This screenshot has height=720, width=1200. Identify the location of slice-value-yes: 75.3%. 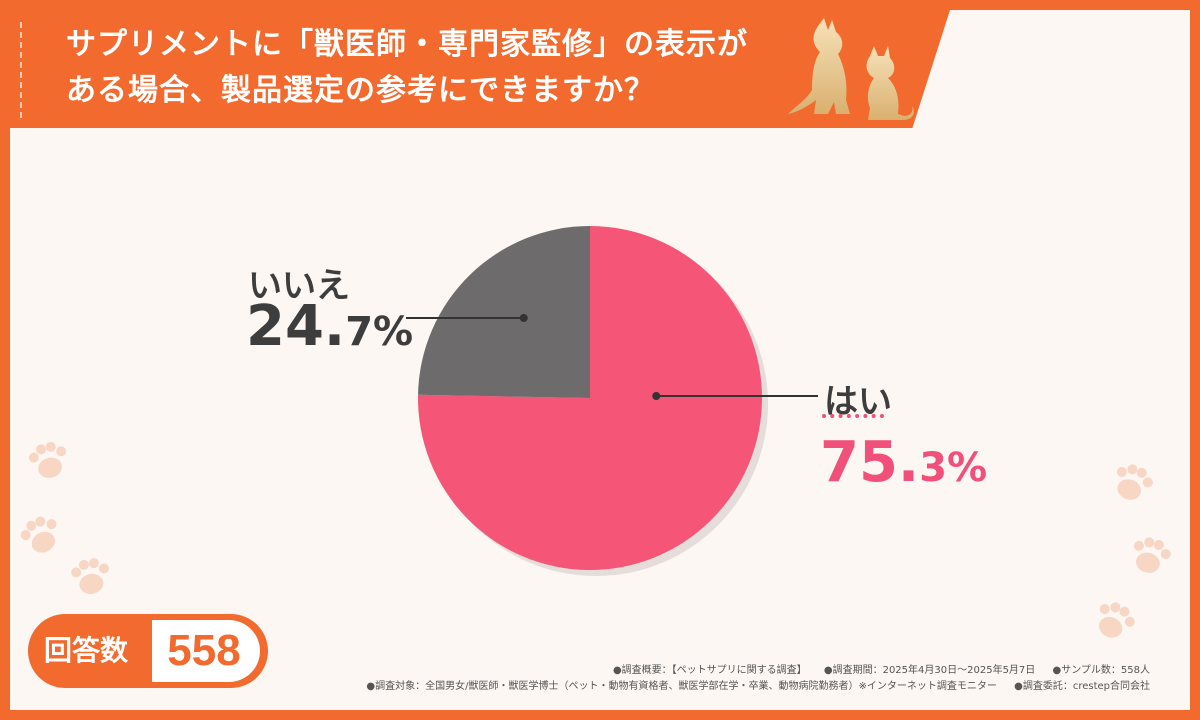
(903, 462).